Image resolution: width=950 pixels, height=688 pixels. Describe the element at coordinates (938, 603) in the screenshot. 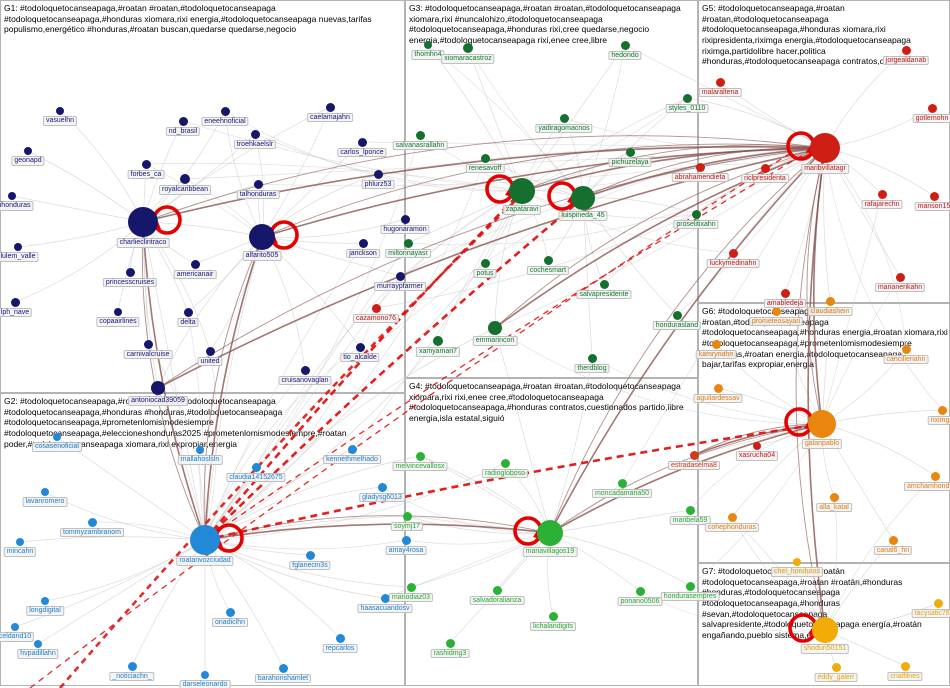

I see `node-tacysatic76200` at that location.